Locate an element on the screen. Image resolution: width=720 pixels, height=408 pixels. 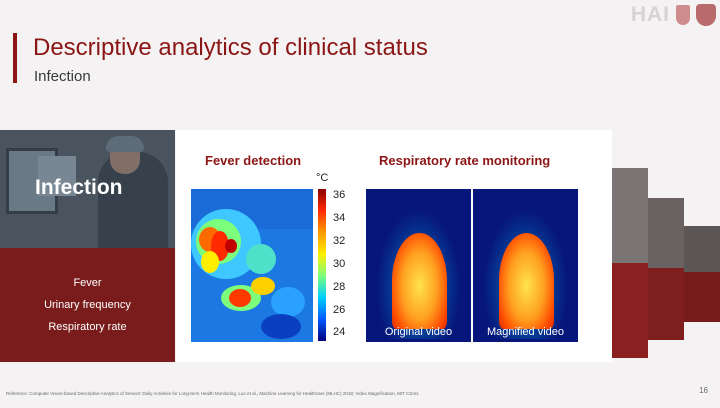
respiratory-monitoring-label: Respiratory rate monitoring is located at coordinates (465, 160).